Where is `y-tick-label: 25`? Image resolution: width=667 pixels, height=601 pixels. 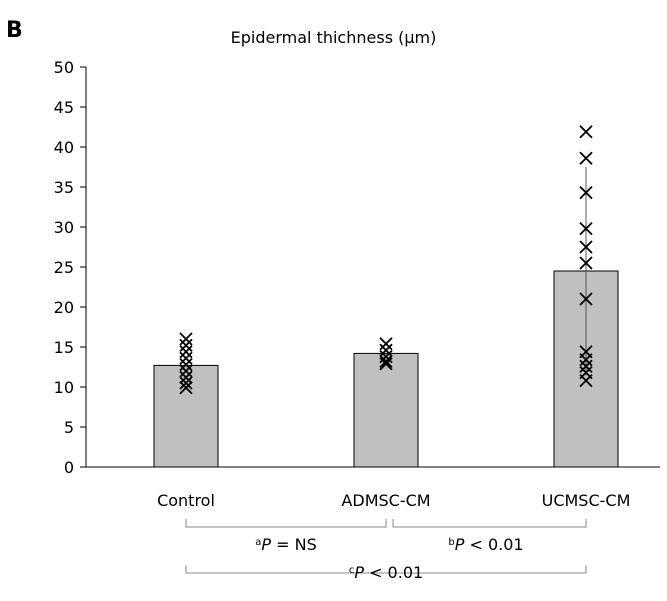 y-tick-label: 25 is located at coordinates (64, 267).